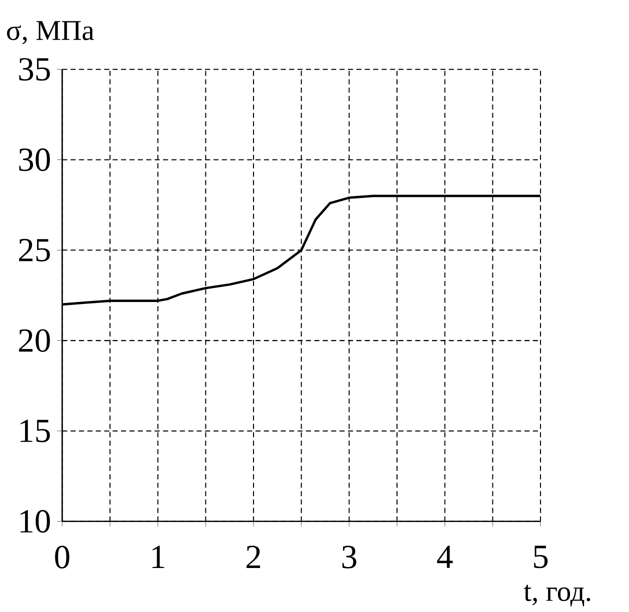 Image resolution: width=629 pixels, height=612 pixels. I want to click on y-axis-title: σ, МПа, so click(50, 32).